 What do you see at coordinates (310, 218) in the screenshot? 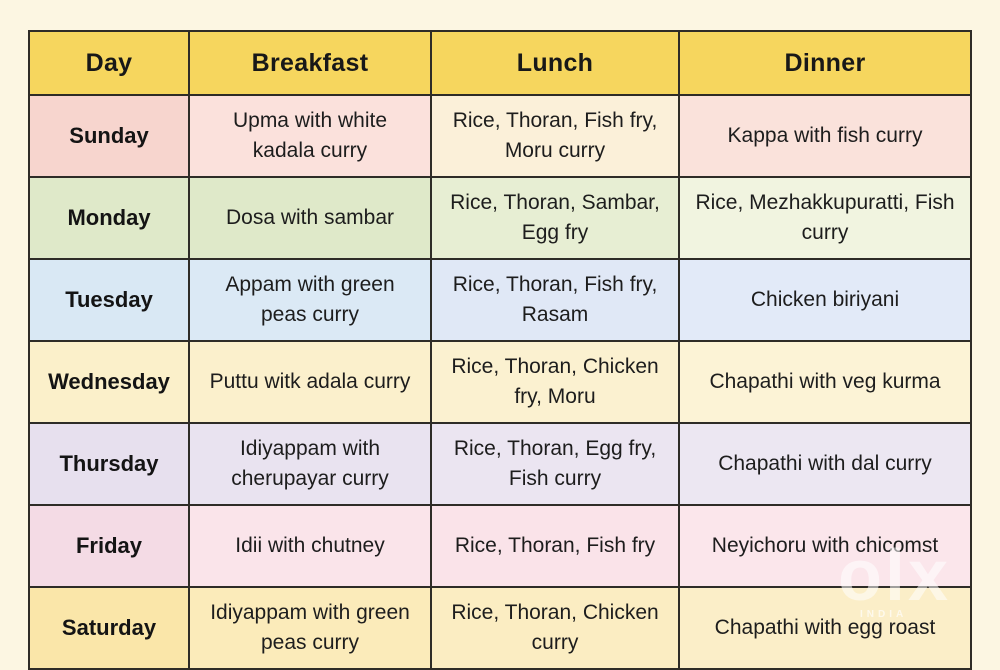
I see `breakfast-cell: Dosa with sambar` at bounding box center [310, 218].